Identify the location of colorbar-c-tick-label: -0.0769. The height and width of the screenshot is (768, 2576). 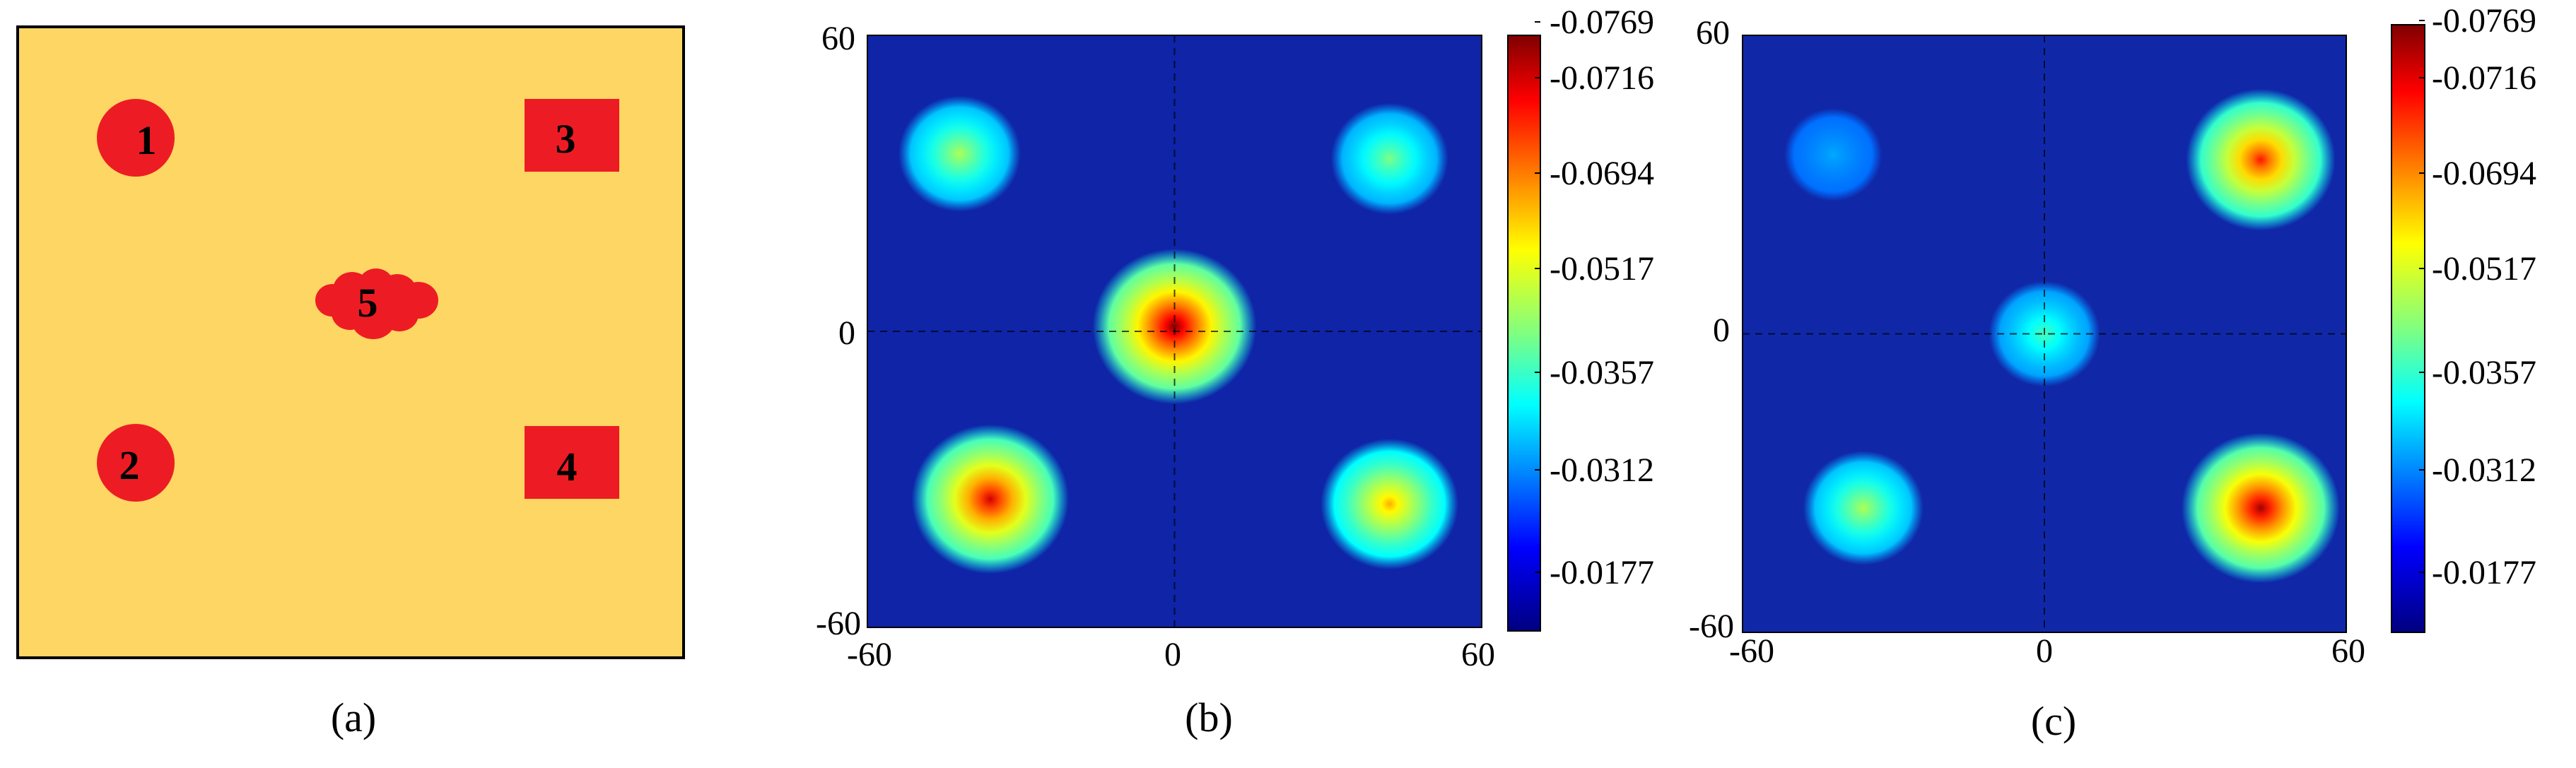
(2484, 21).